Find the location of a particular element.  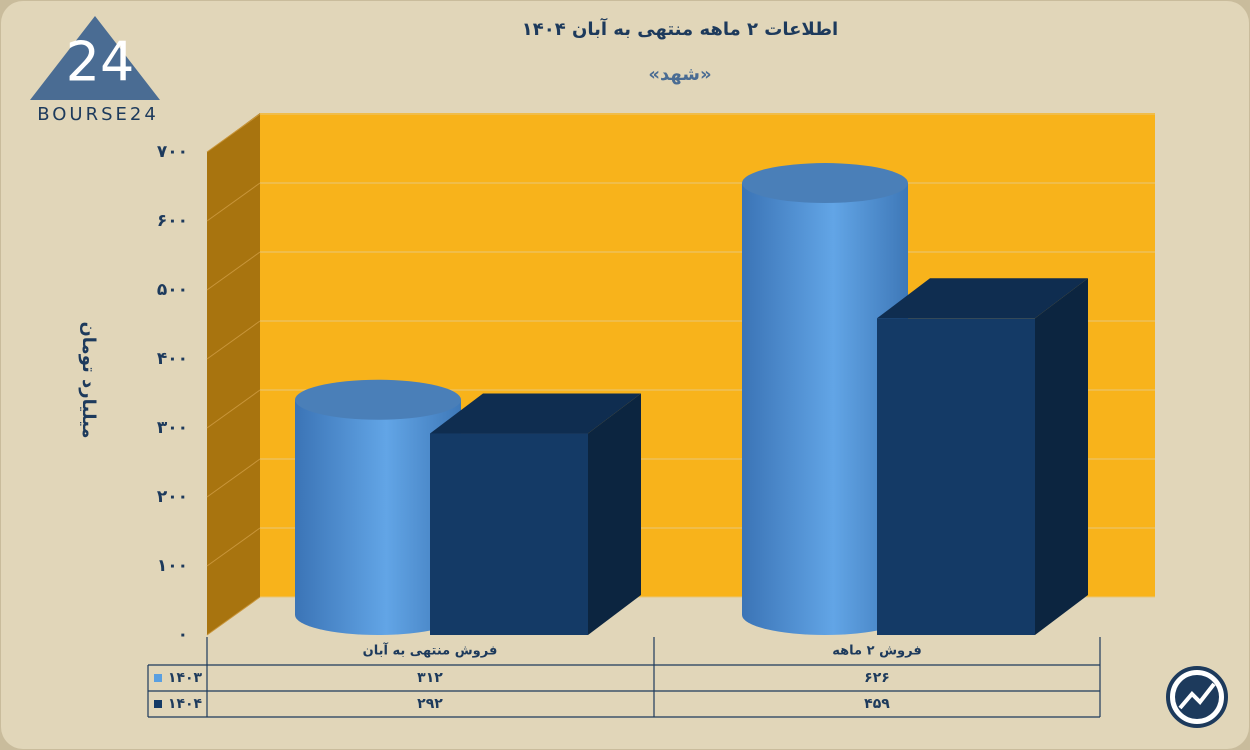

y-tick-label: ۴۰۰ is located at coordinates (172, 359).